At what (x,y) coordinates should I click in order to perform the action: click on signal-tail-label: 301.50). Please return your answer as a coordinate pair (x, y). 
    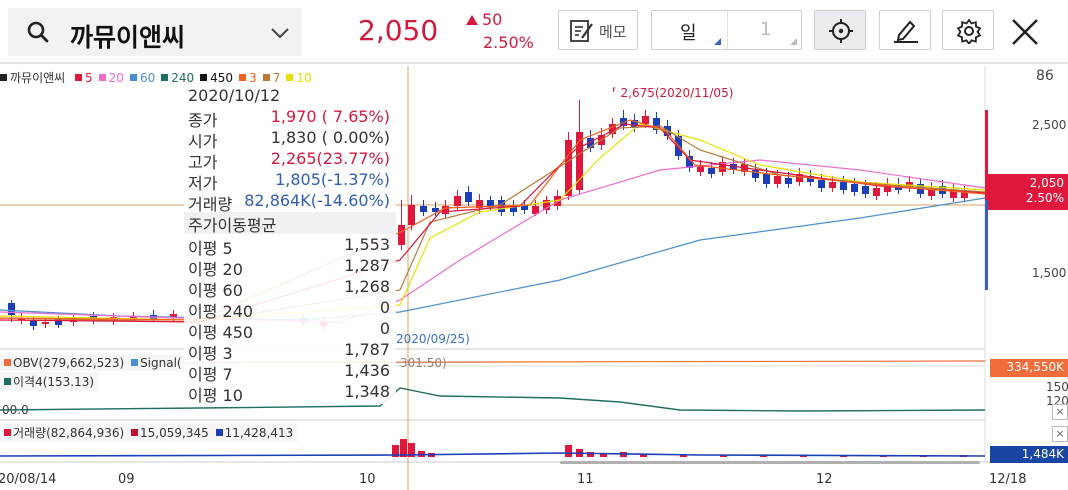
    Looking at the image, I should click on (423, 363).